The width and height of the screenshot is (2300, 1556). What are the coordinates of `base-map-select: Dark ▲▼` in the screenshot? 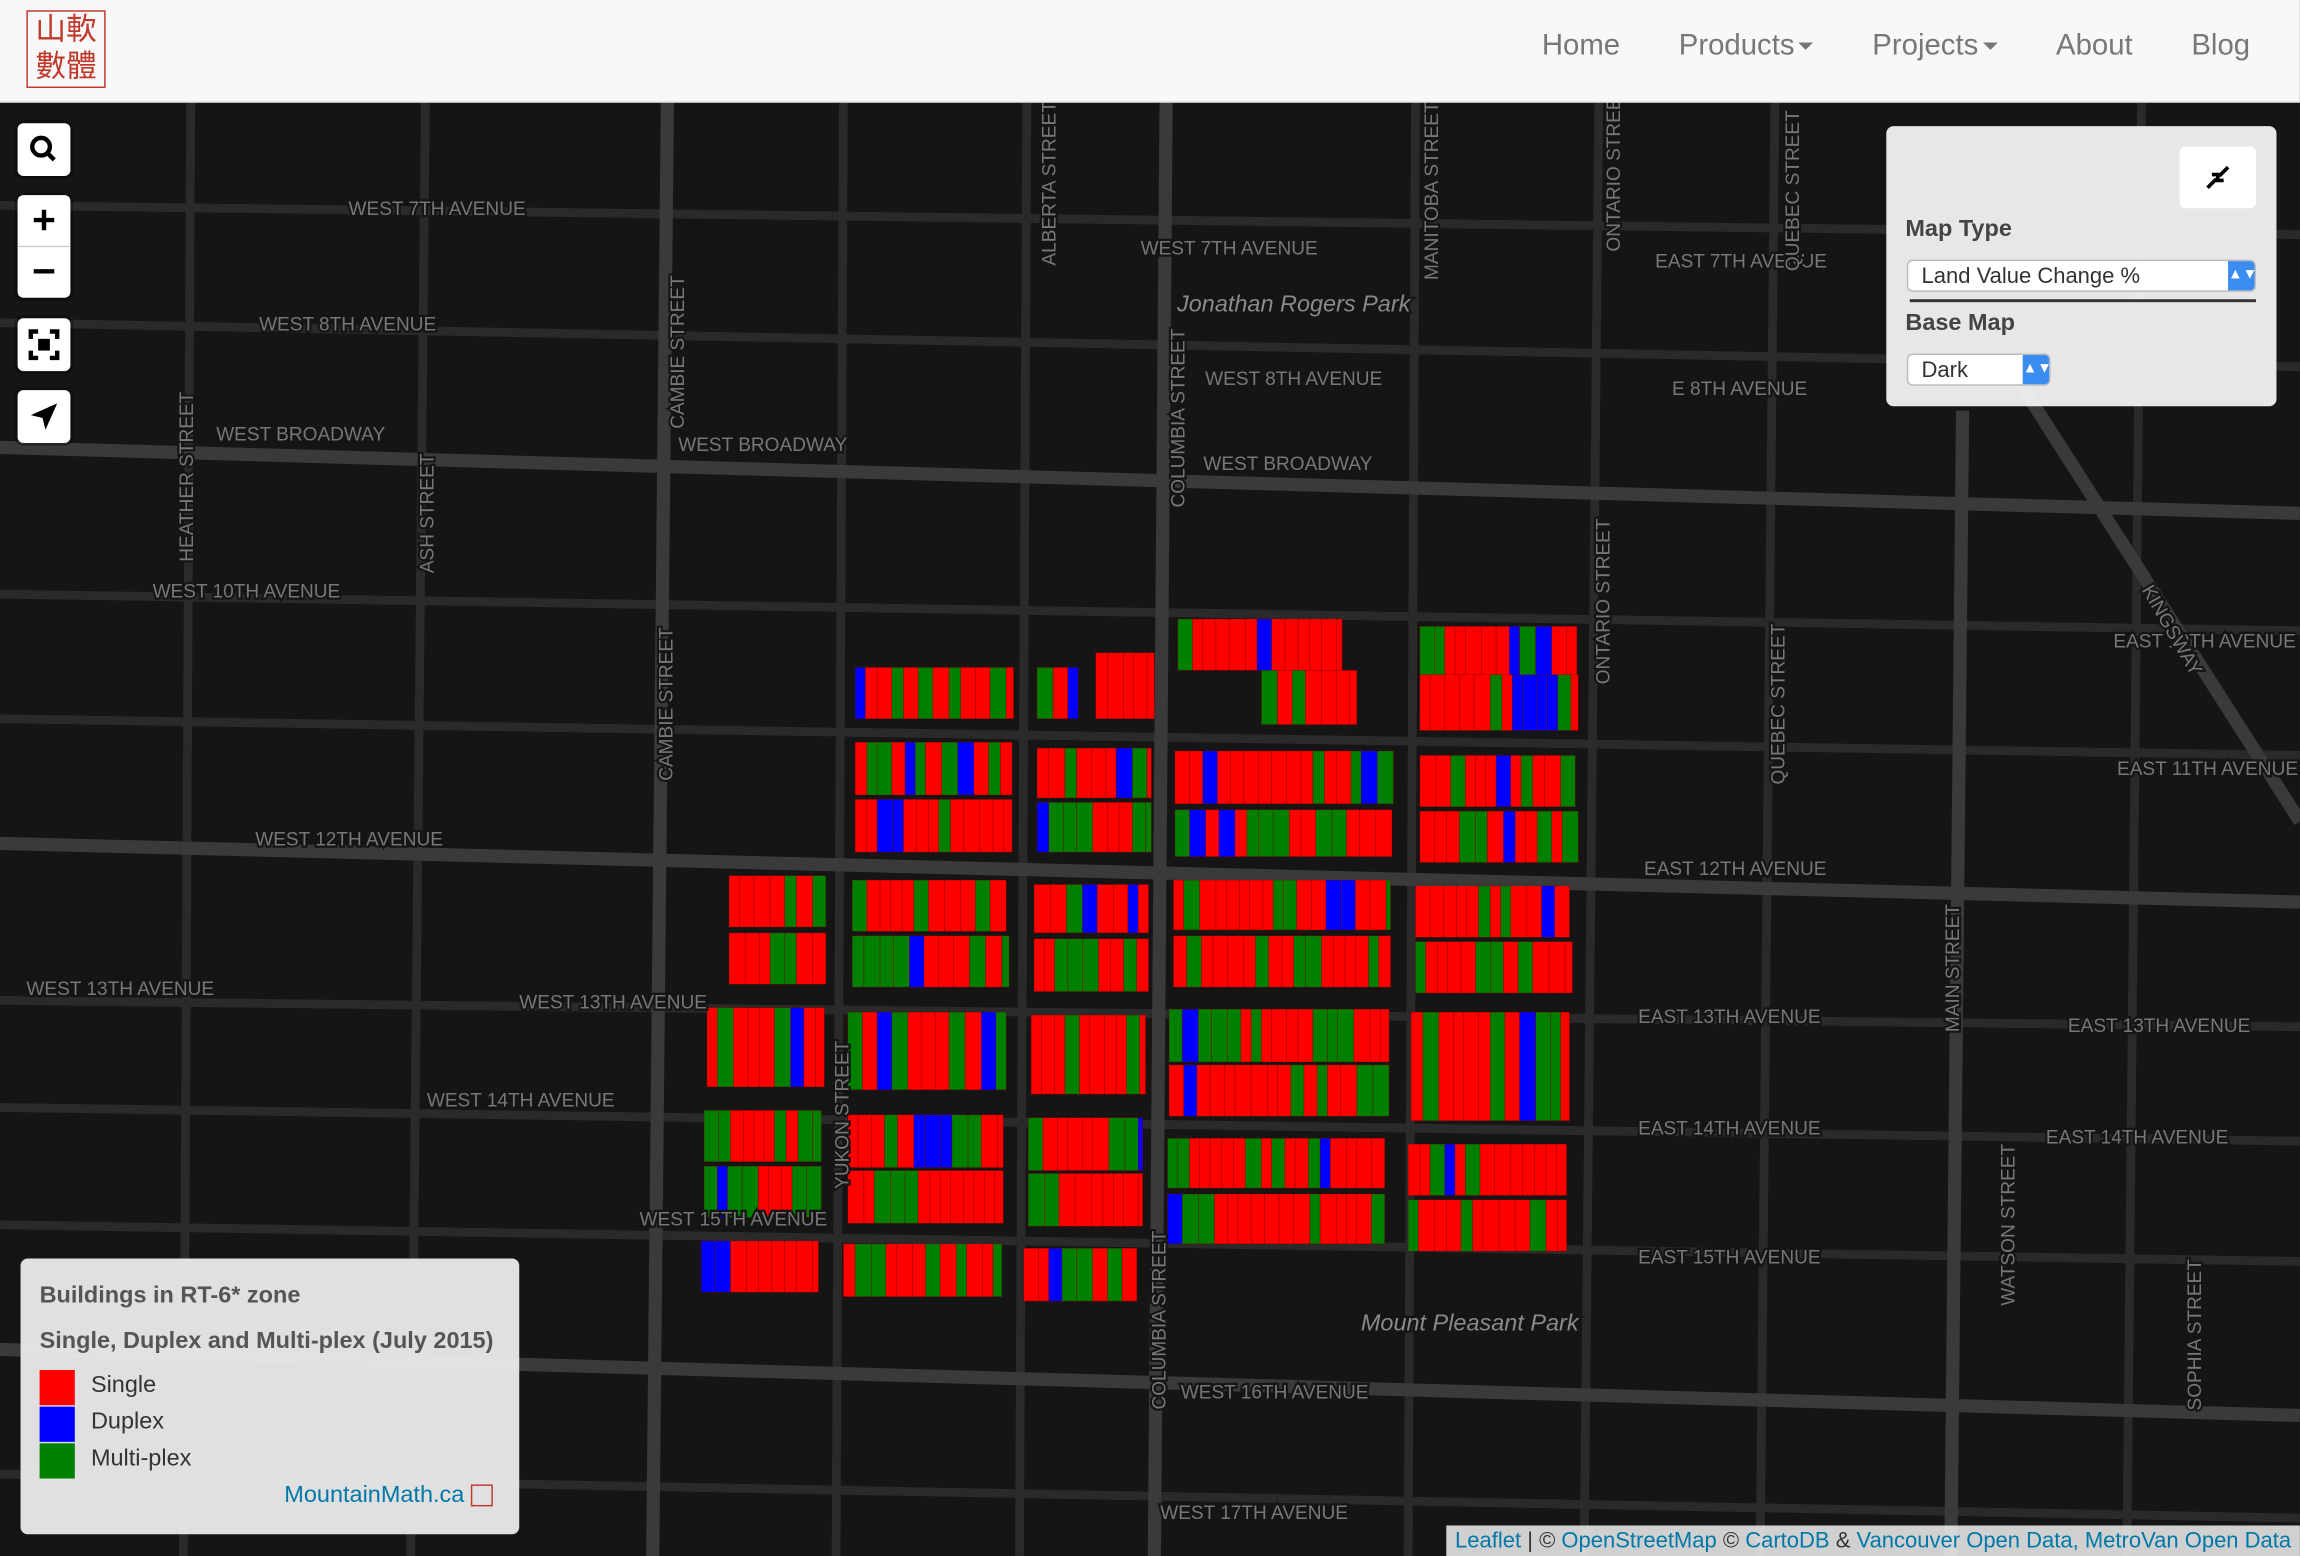 It's located at (1979, 369).